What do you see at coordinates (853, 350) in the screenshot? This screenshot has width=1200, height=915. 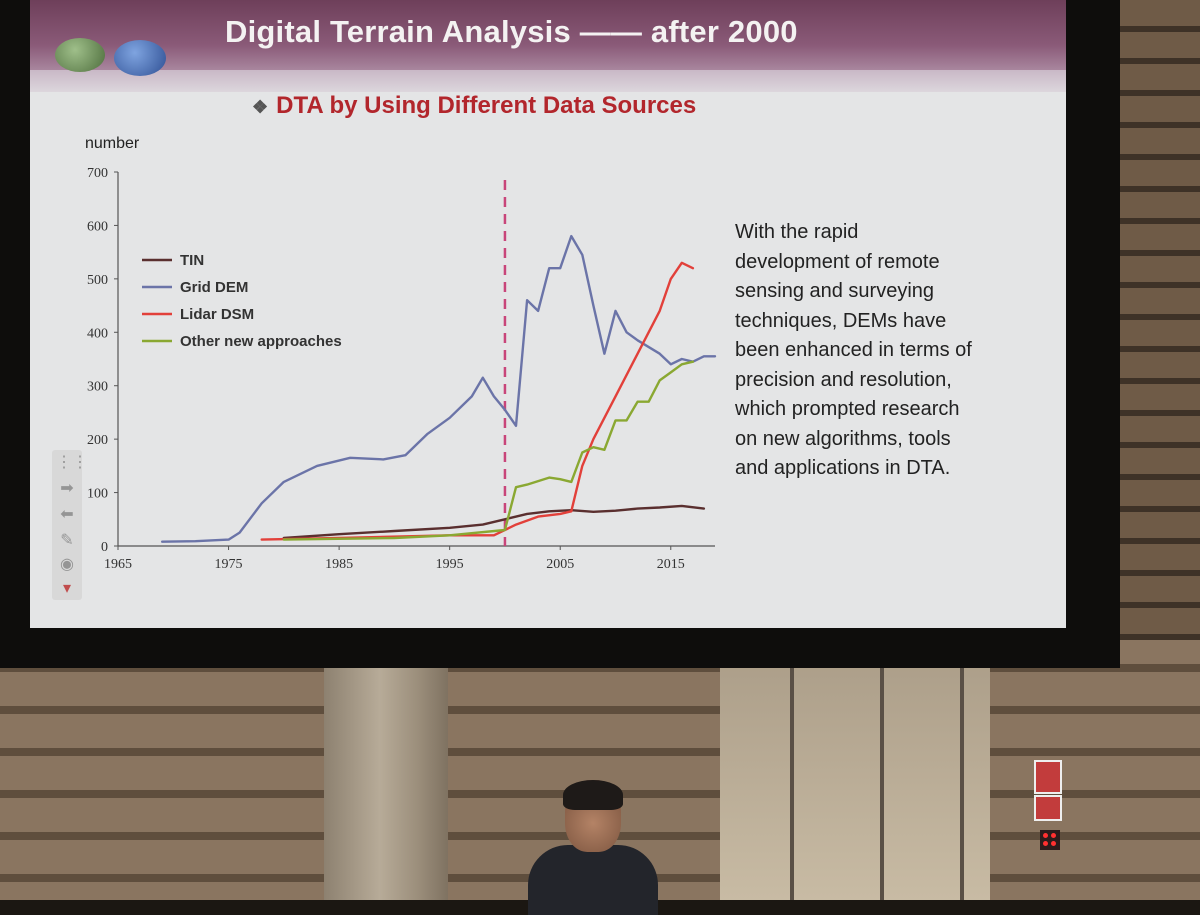 I see `description-line: been enhanced in terms of` at bounding box center [853, 350].